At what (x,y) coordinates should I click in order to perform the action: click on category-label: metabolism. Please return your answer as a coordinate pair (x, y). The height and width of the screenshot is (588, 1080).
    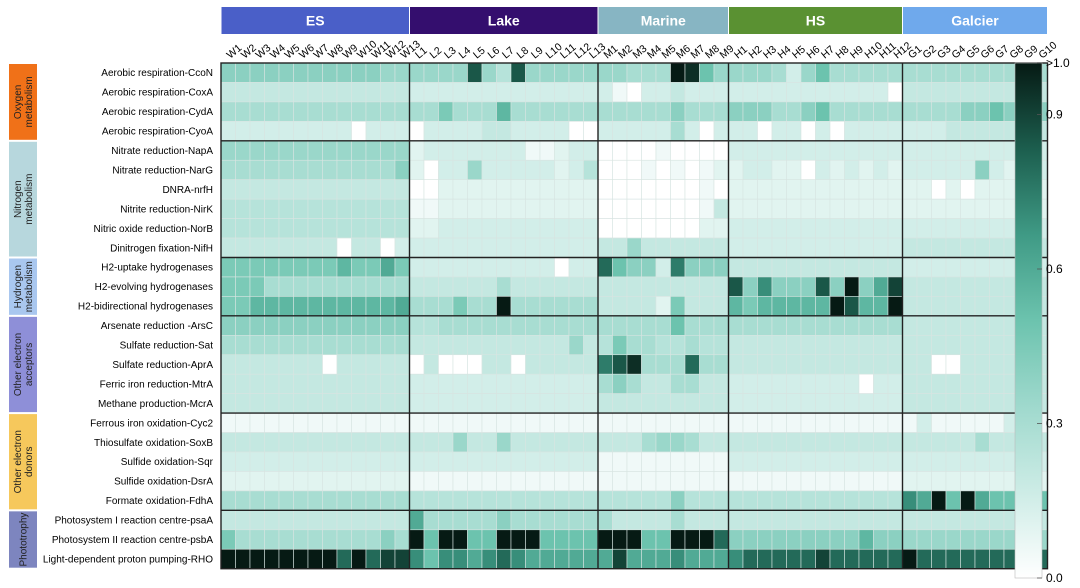
    Looking at the image, I should click on (29, 101).